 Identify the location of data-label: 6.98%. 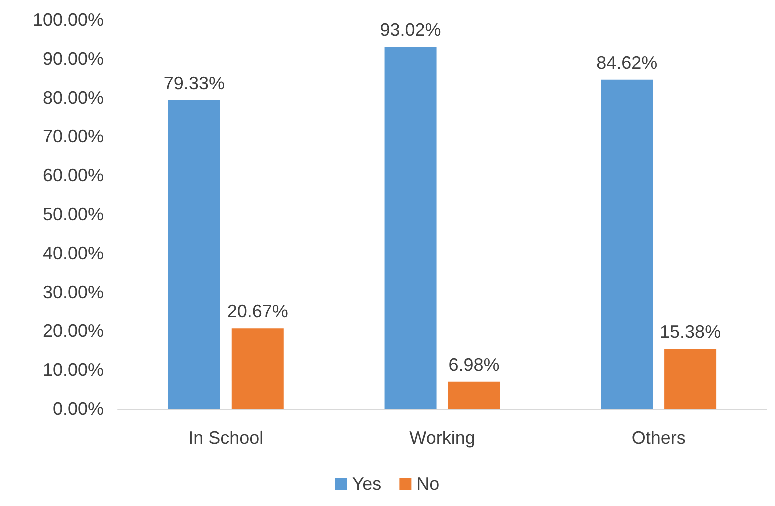
(474, 364).